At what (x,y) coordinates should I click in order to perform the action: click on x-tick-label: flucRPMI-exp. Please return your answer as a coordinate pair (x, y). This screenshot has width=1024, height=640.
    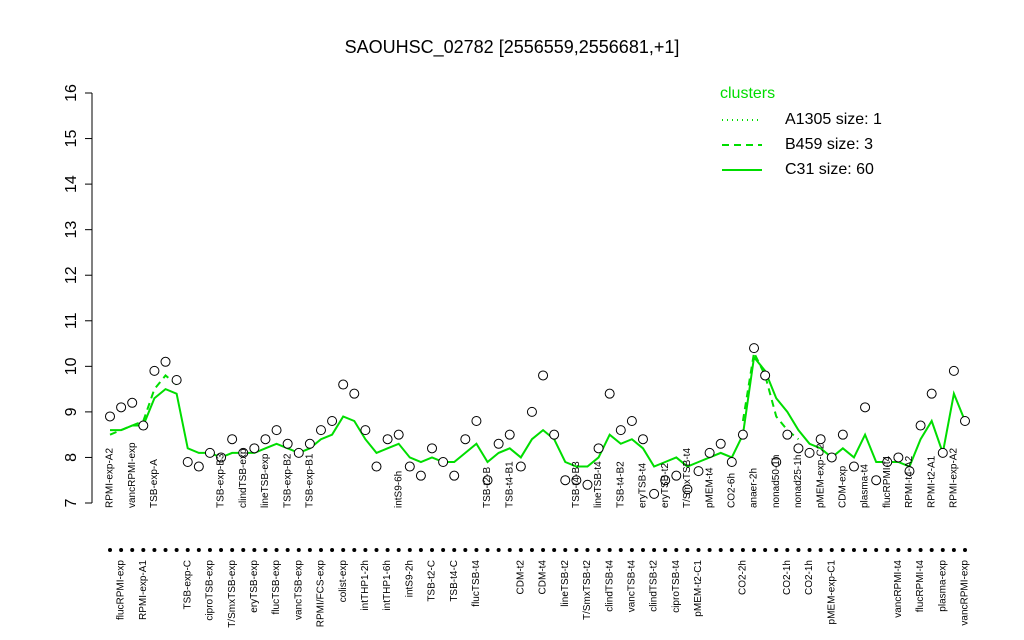
    Looking at the image, I should click on (121, 590).